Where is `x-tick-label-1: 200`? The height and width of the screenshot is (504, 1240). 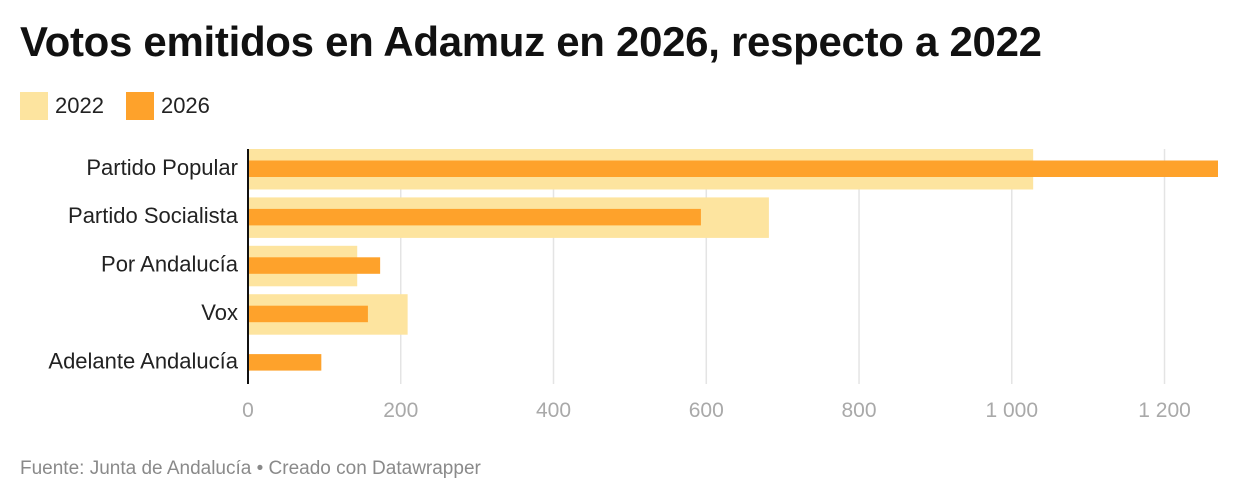 x-tick-label-1: 200 is located at coordinates (400, 410).